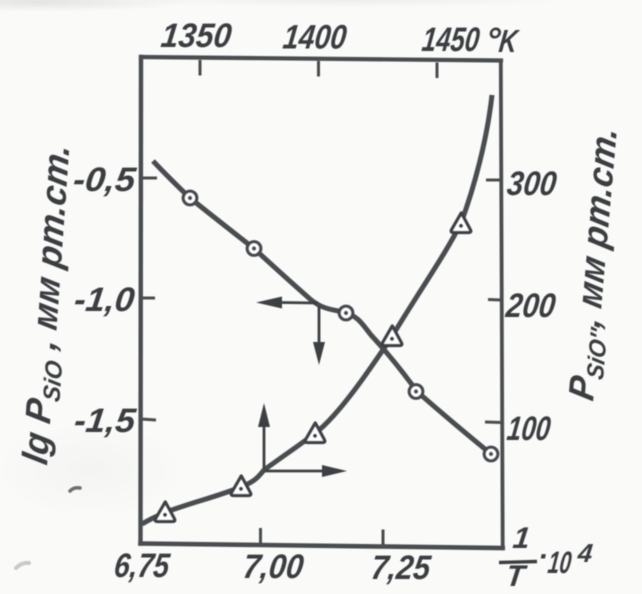 The width and height of the screenshot is (642, 594). Describe the element at coordinates (105, 180) in the screenshot. I see `svg-text: -0,5` at that location.